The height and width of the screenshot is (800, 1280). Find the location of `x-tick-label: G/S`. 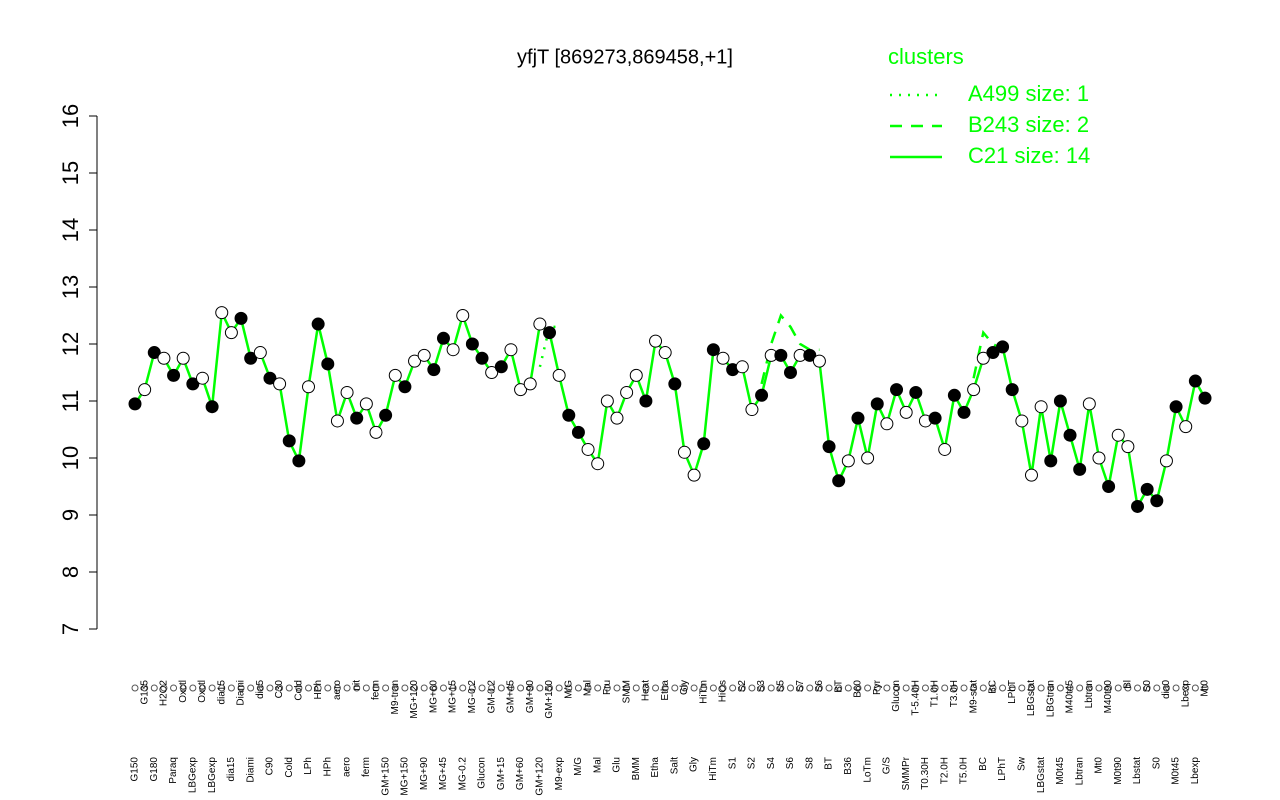

x-tick-label: G/S is located at coordinates (887, 766).